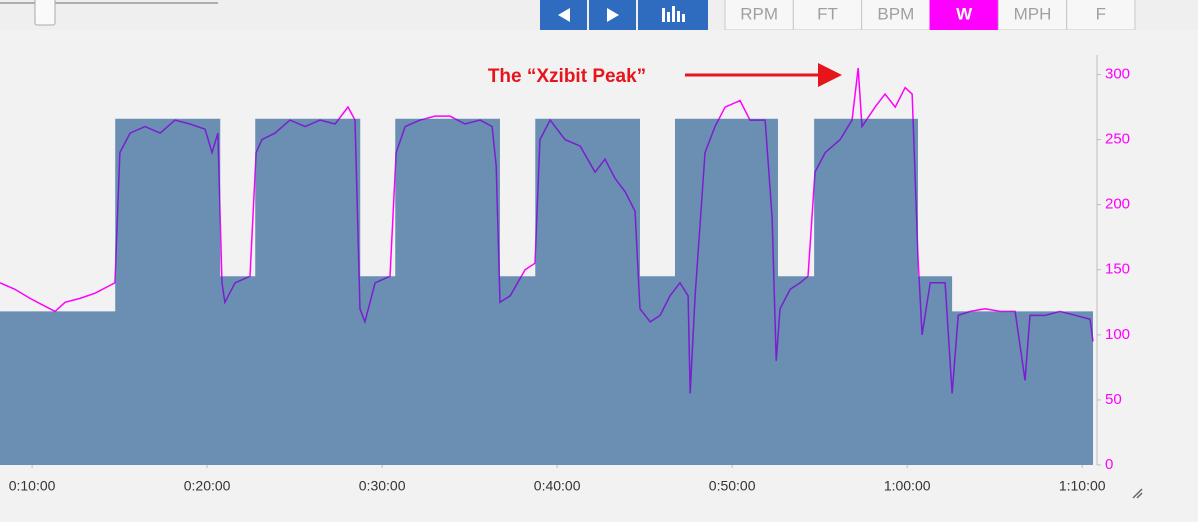 The image size is (1198, 522). I want to click on y-tick-label: 100, so click(1117, 334).